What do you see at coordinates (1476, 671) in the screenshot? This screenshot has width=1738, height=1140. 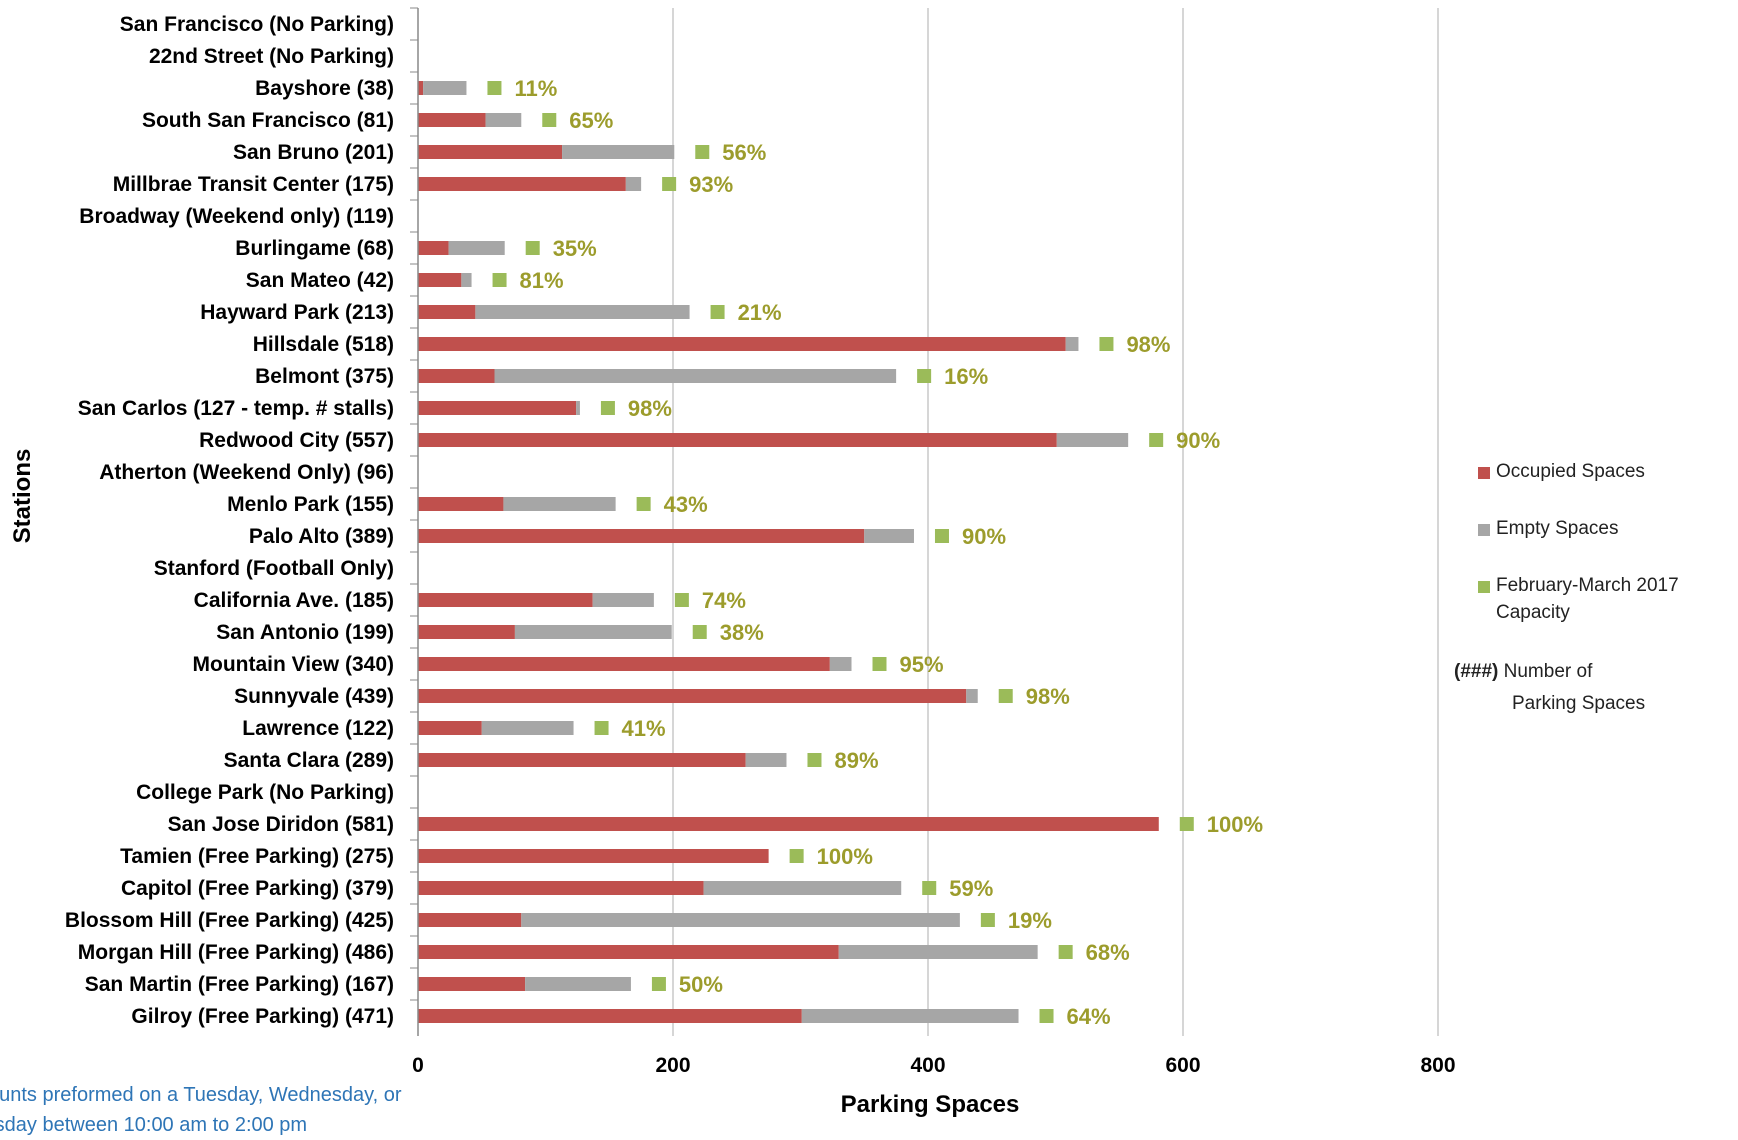 I see `legend-note-marker: (###)` at bounding box center [1476, 671].